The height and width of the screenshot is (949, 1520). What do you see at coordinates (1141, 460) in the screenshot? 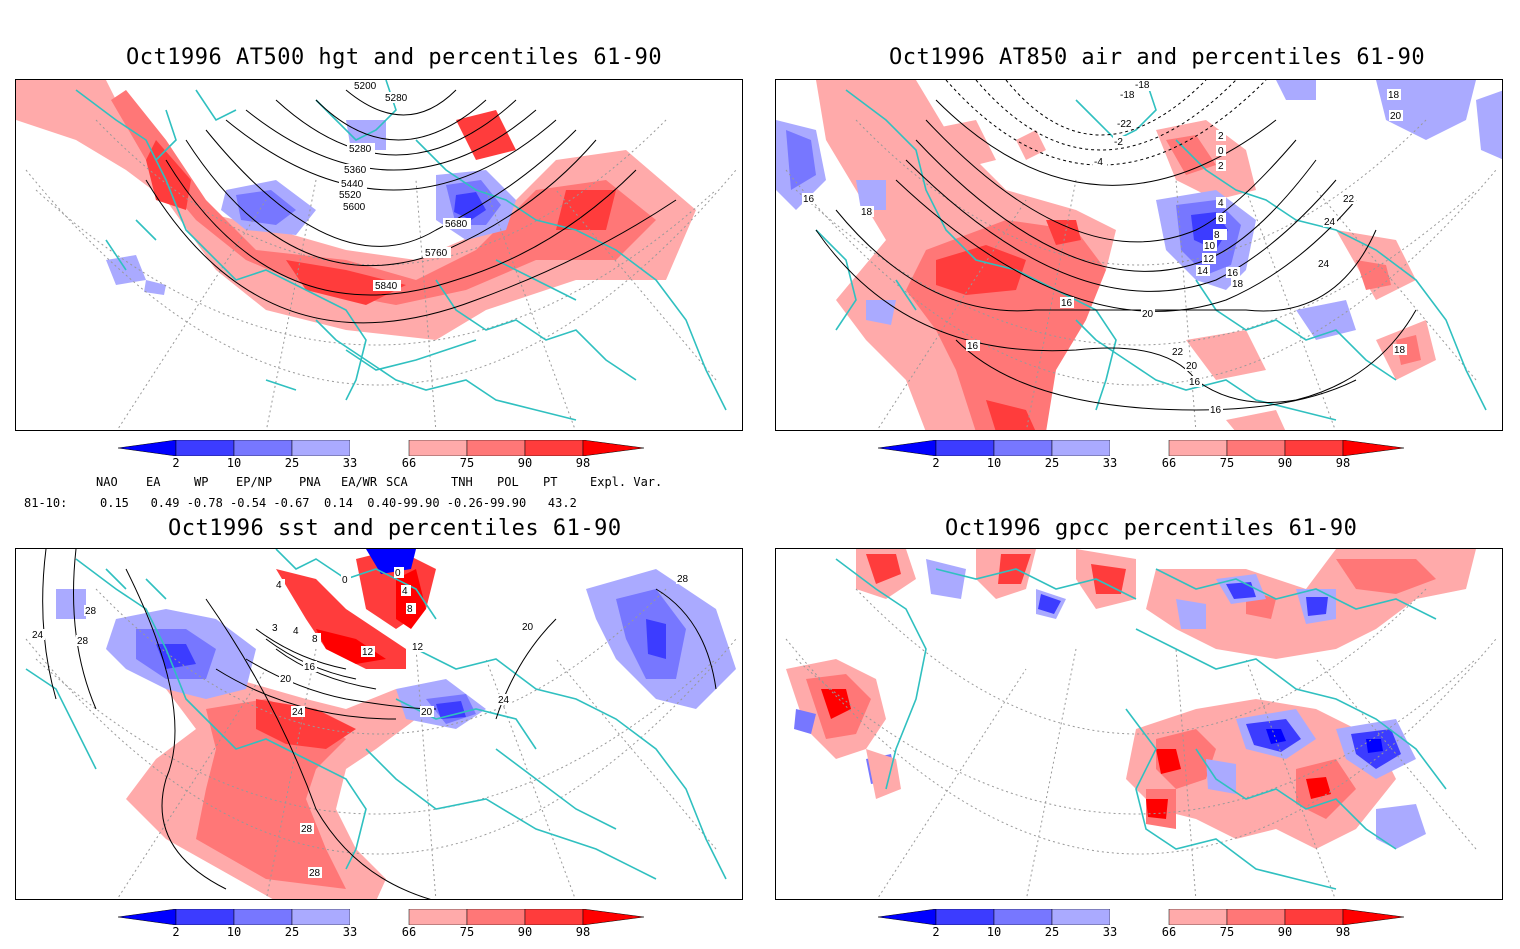
I see `colorbar-air: 2 10 25 33 66 75 90 98` at bounding box center [1141, 460].